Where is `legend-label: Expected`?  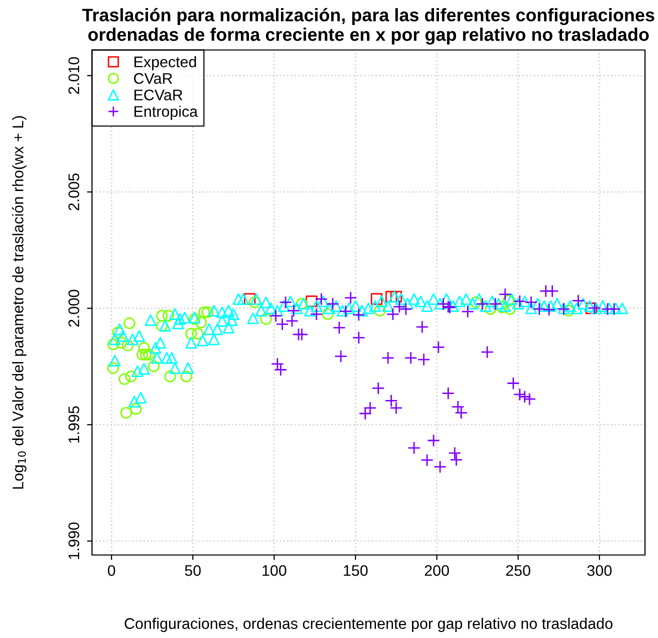
legend-label: Expected is located at coordinates (165, 63).